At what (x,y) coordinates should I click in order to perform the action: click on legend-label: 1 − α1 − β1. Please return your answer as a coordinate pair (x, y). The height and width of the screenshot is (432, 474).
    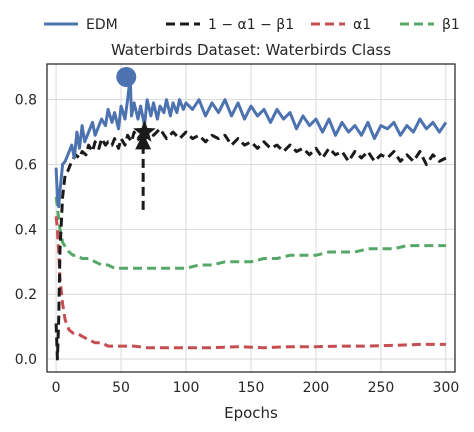
    Looking at the image, I should click on (251, 25).